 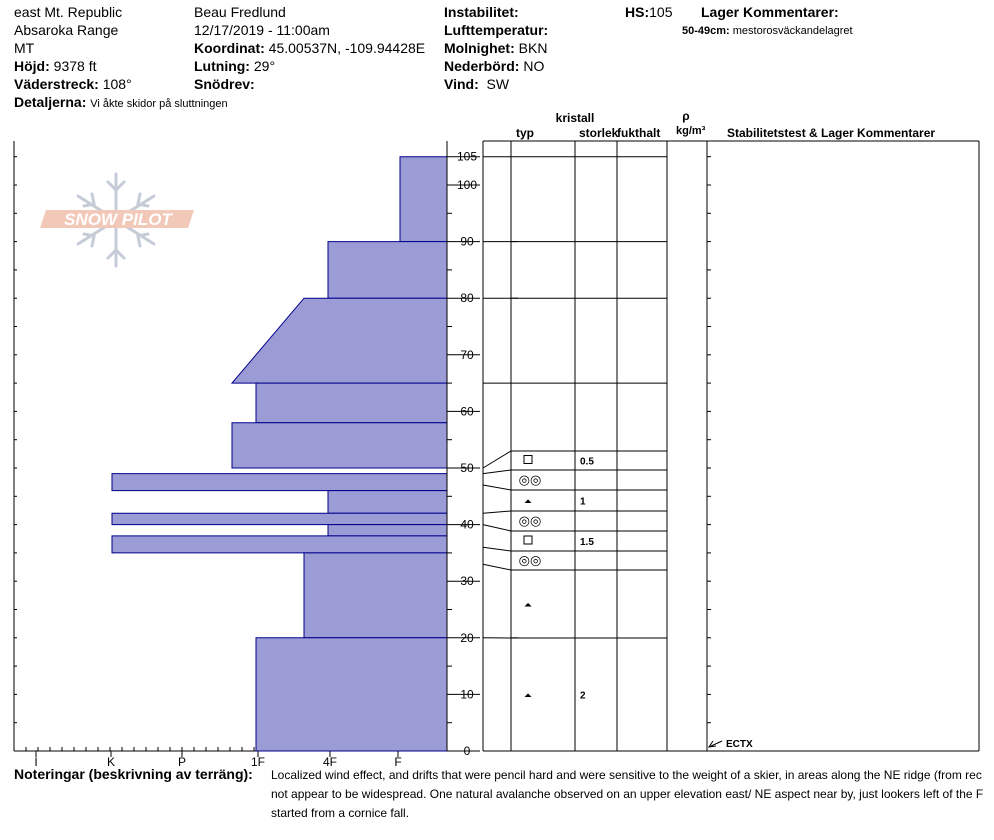 I want to click on aspect: Väderstreck: 108°, so click(x=73, y=84).